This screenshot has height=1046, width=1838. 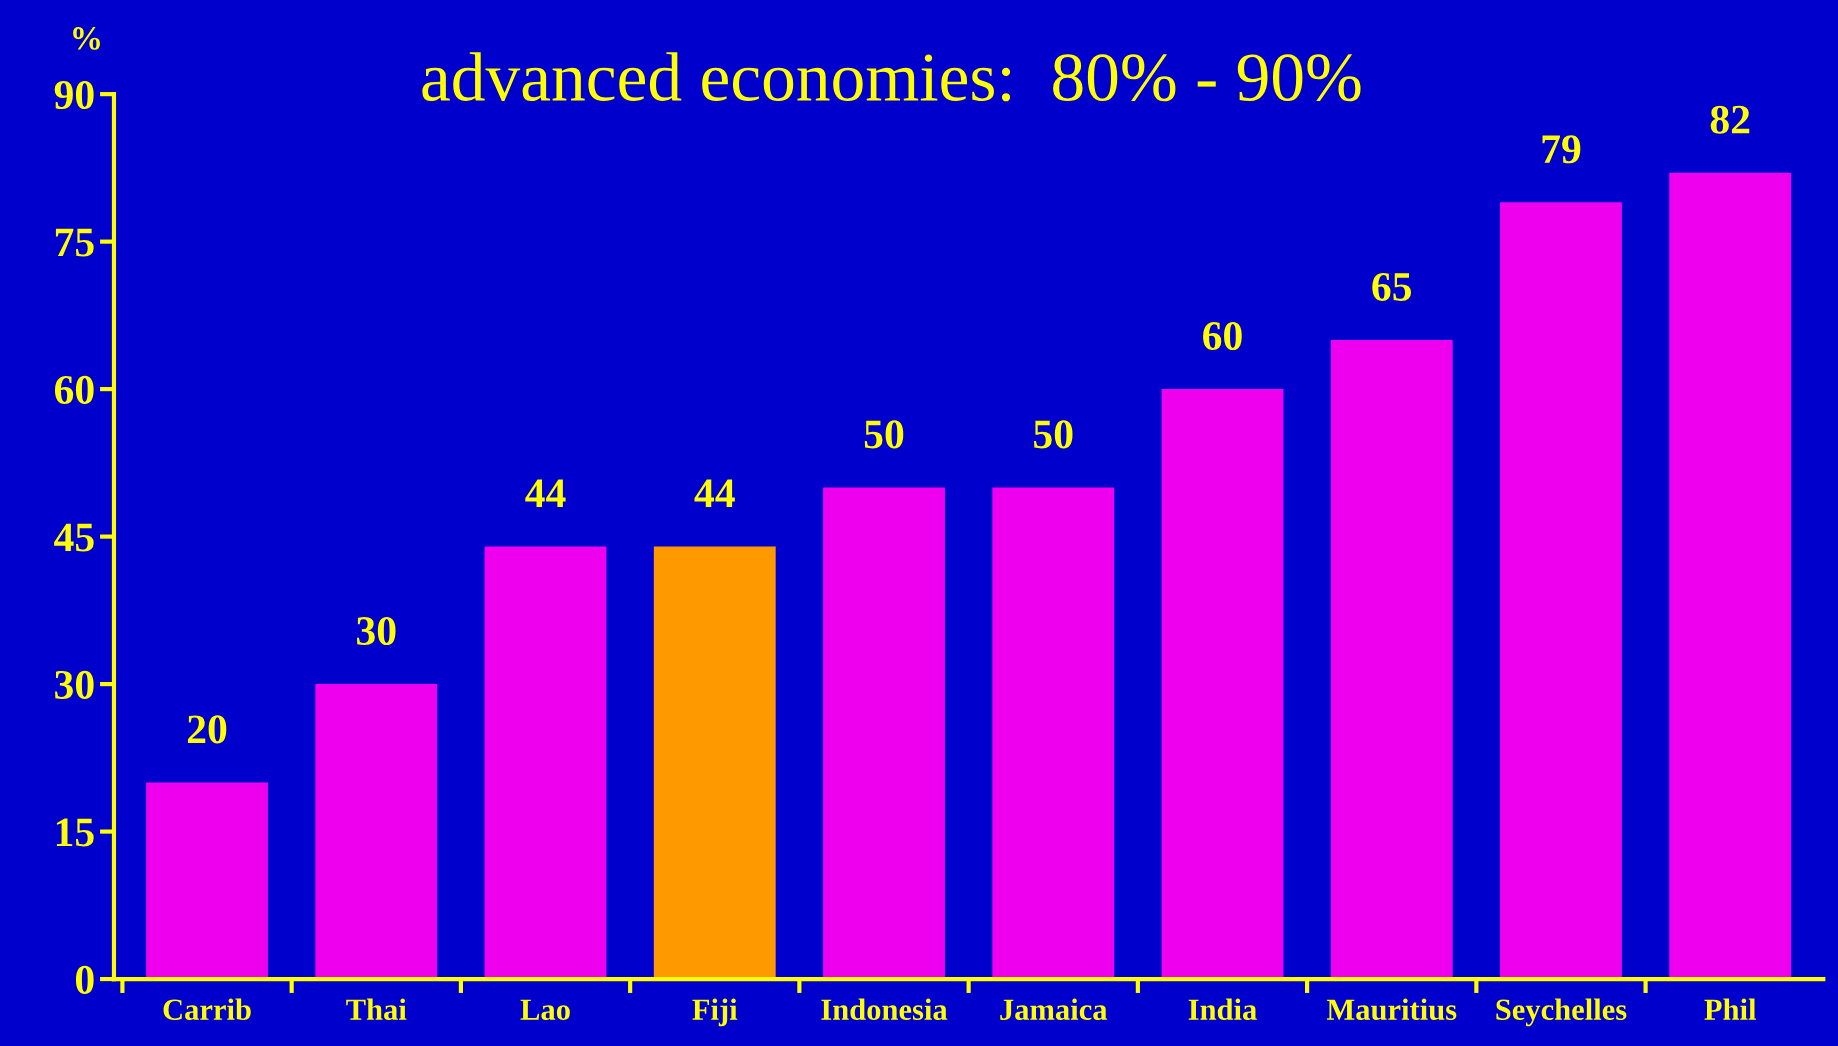 What do you see at coordinates (545, 1009) in the screenshot?
I see `x-tick-label: Lao` at bounding box center [545, 1009].